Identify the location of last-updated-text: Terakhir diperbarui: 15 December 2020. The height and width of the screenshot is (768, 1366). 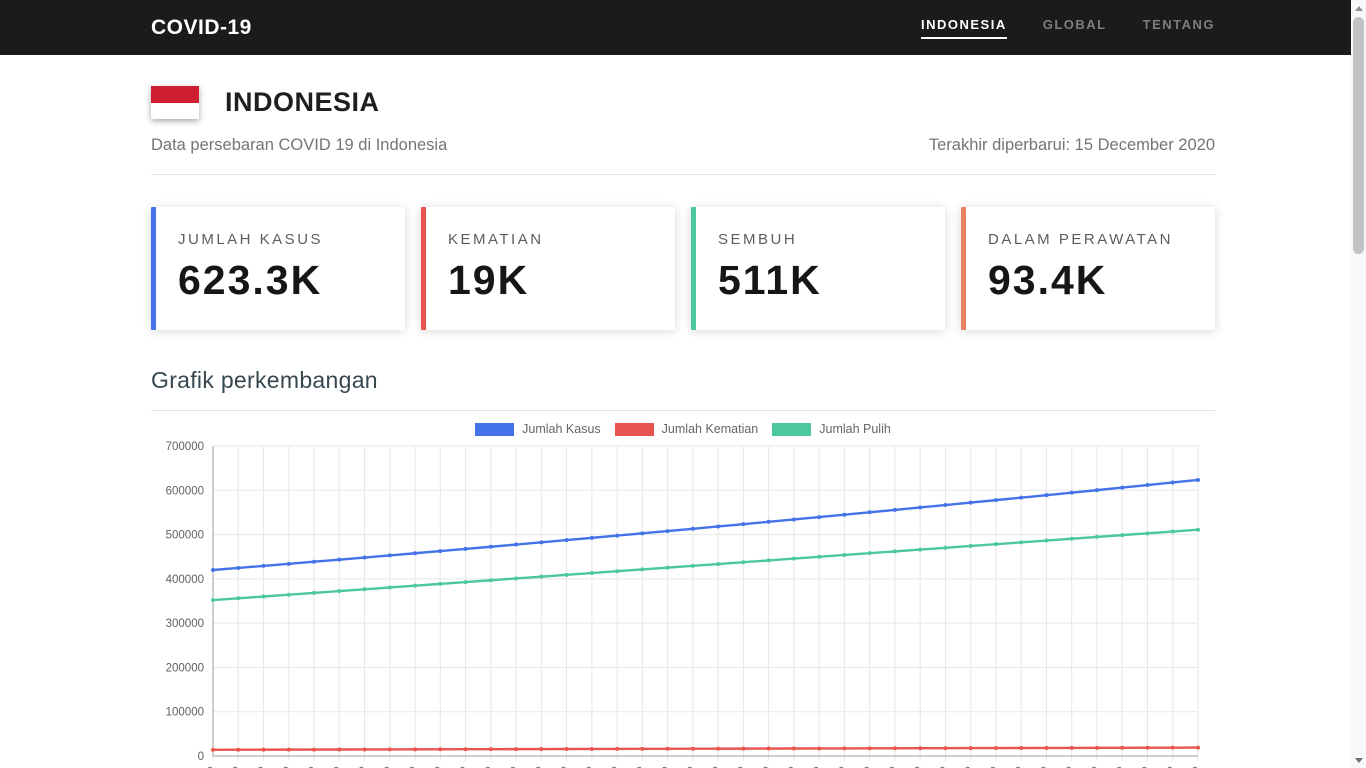
(1071, 145).